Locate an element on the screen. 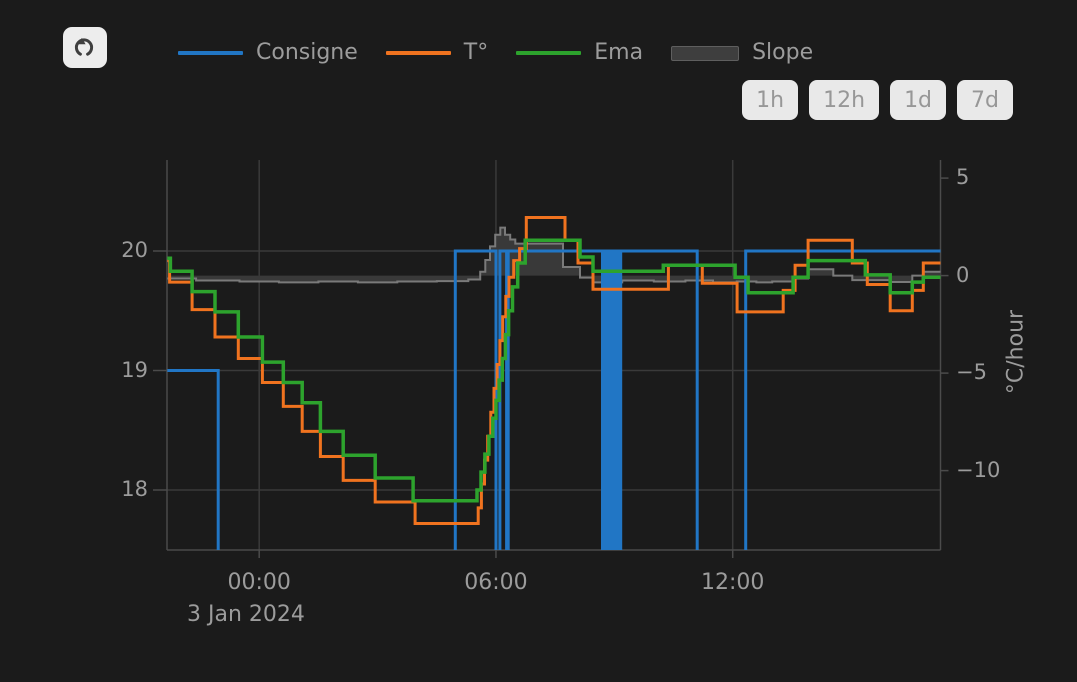  legend-item-ema: Ema is located at coordinates (579, 53).